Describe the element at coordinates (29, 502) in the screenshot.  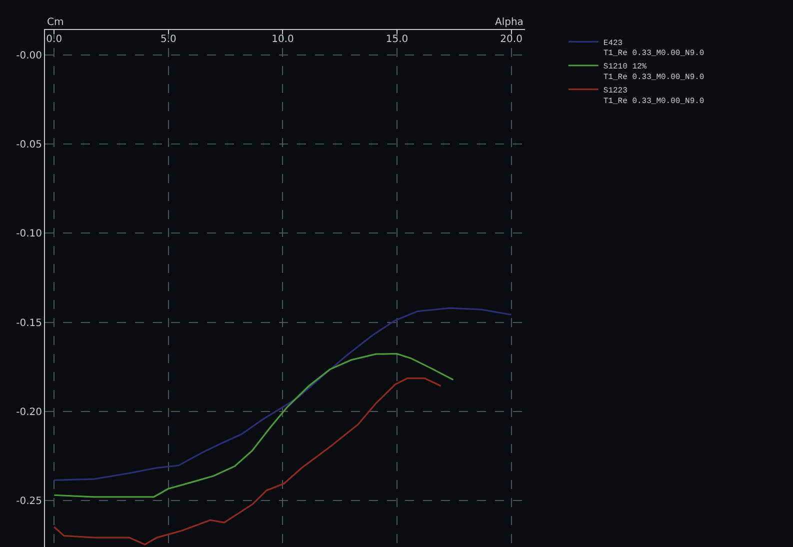
I see `y-tick-label: -0.25` at that location.